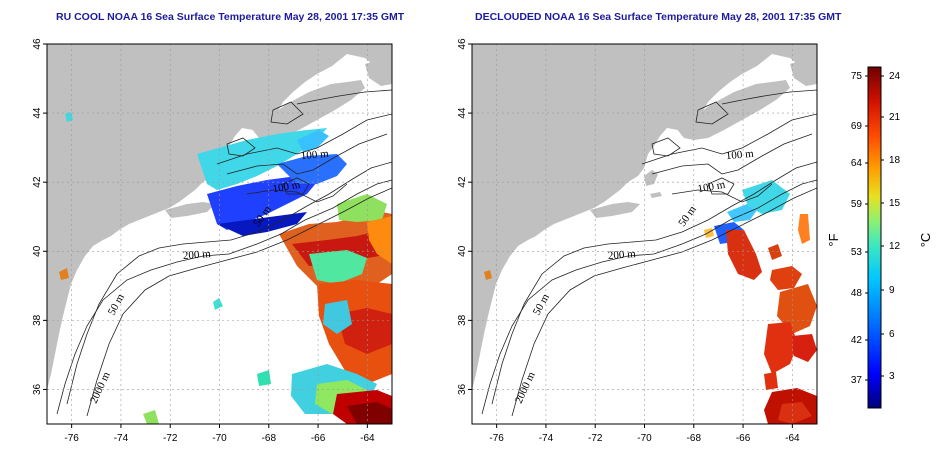 The image size is (950, 475). Describe the element at coordinates (644, 438) in the screenshot. I see `x-tick-label: -70` at that location.